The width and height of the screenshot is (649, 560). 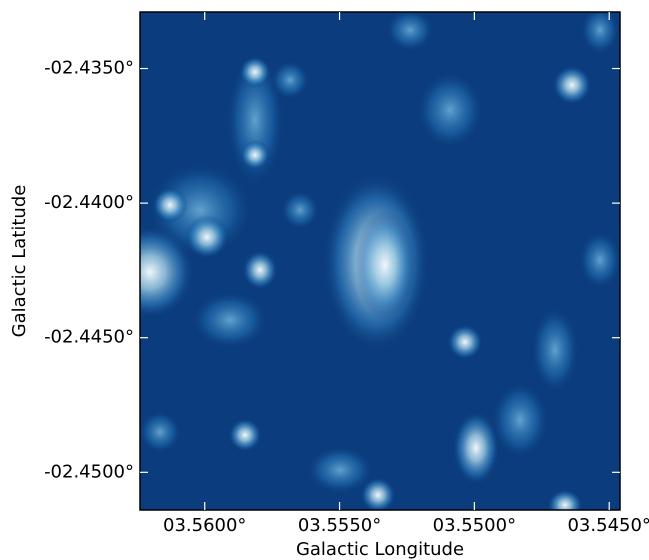 What do you see at coordinates (19, 261) in the screenshot?
I see `y-axis-label: Galactic Latitude` at bounding box center [19, 261].